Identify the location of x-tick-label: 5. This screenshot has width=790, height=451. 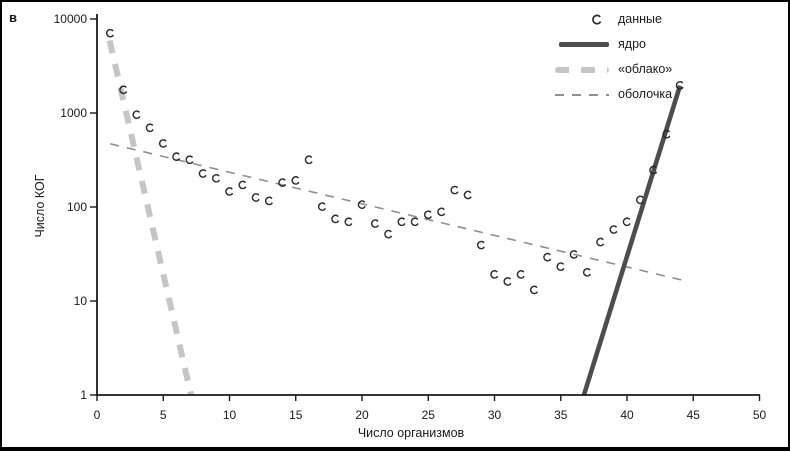
(163, 415).